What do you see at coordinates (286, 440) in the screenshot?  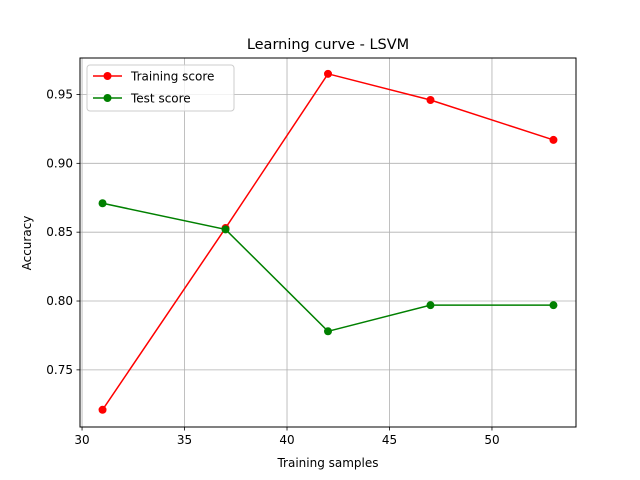 I see `x-tick-label: 40` at bounding box center [286, 440].